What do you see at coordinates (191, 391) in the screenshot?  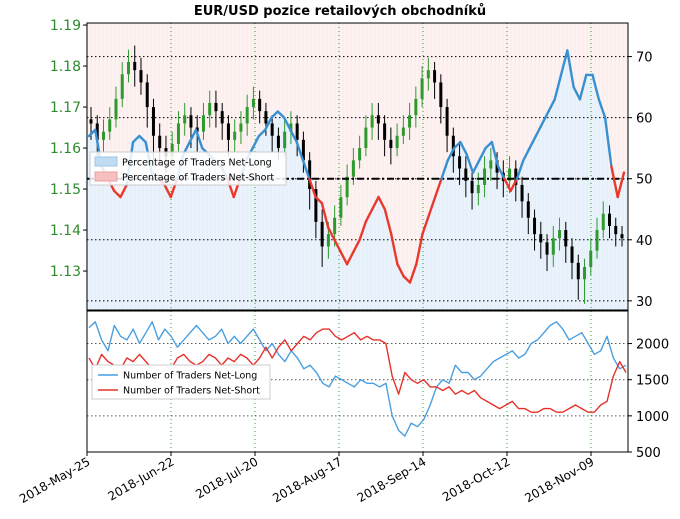 I see `legend-label: Number of Traders Net-Short` at bounding box center [191, 391].